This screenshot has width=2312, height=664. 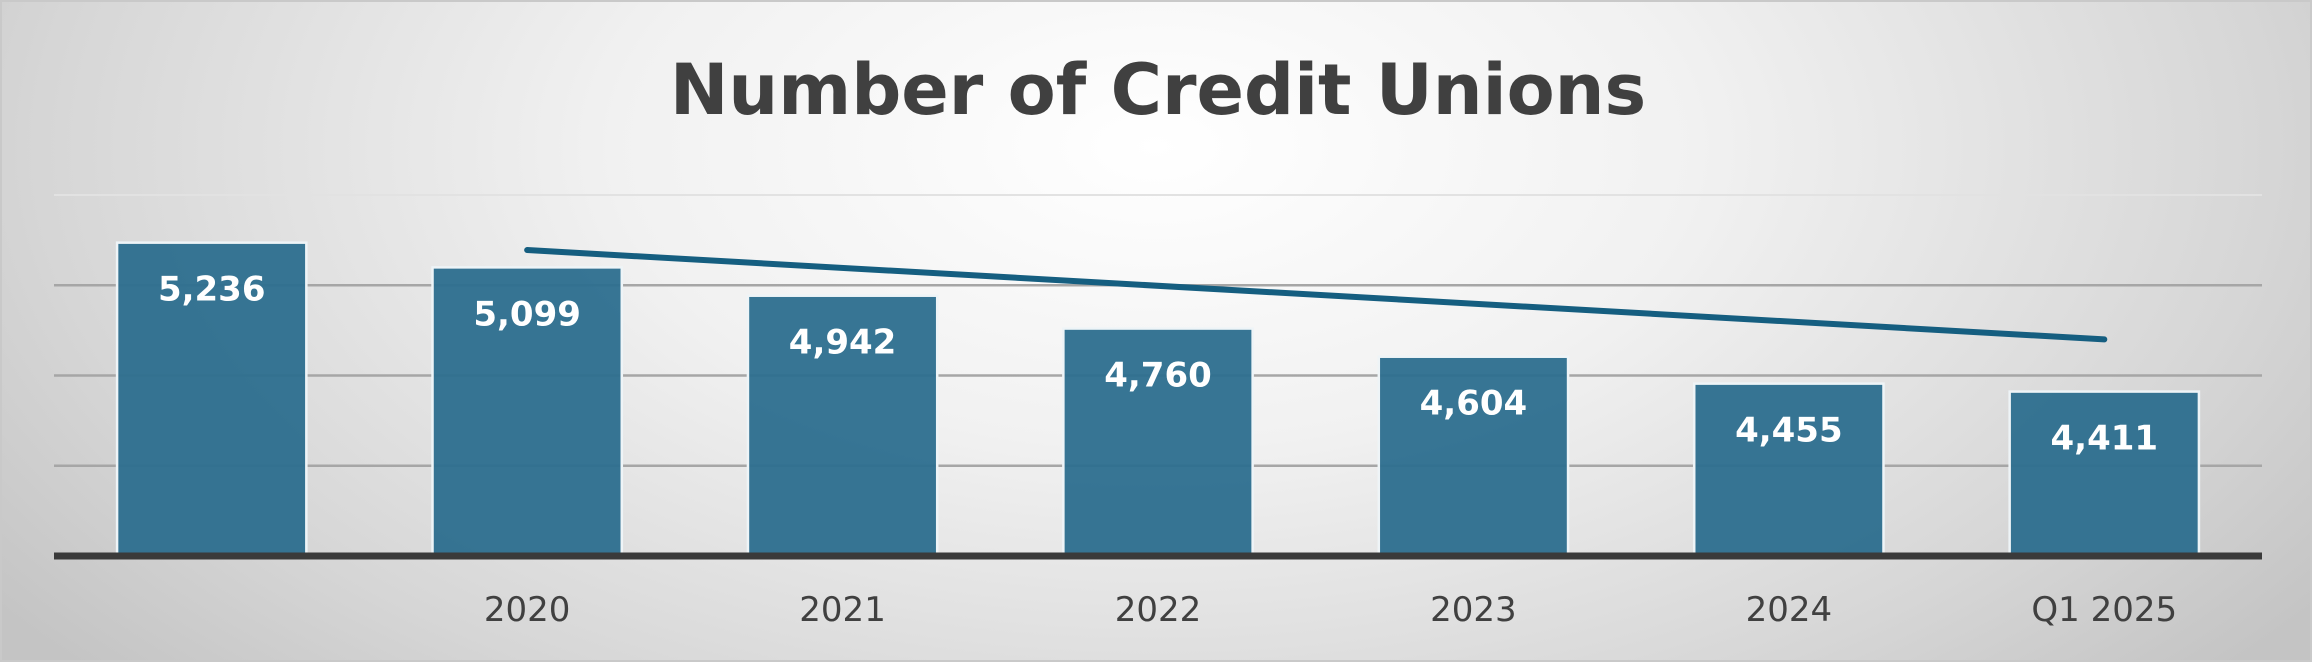 I want to click on value-label-2: 4,942, so click(x=843, y=343).